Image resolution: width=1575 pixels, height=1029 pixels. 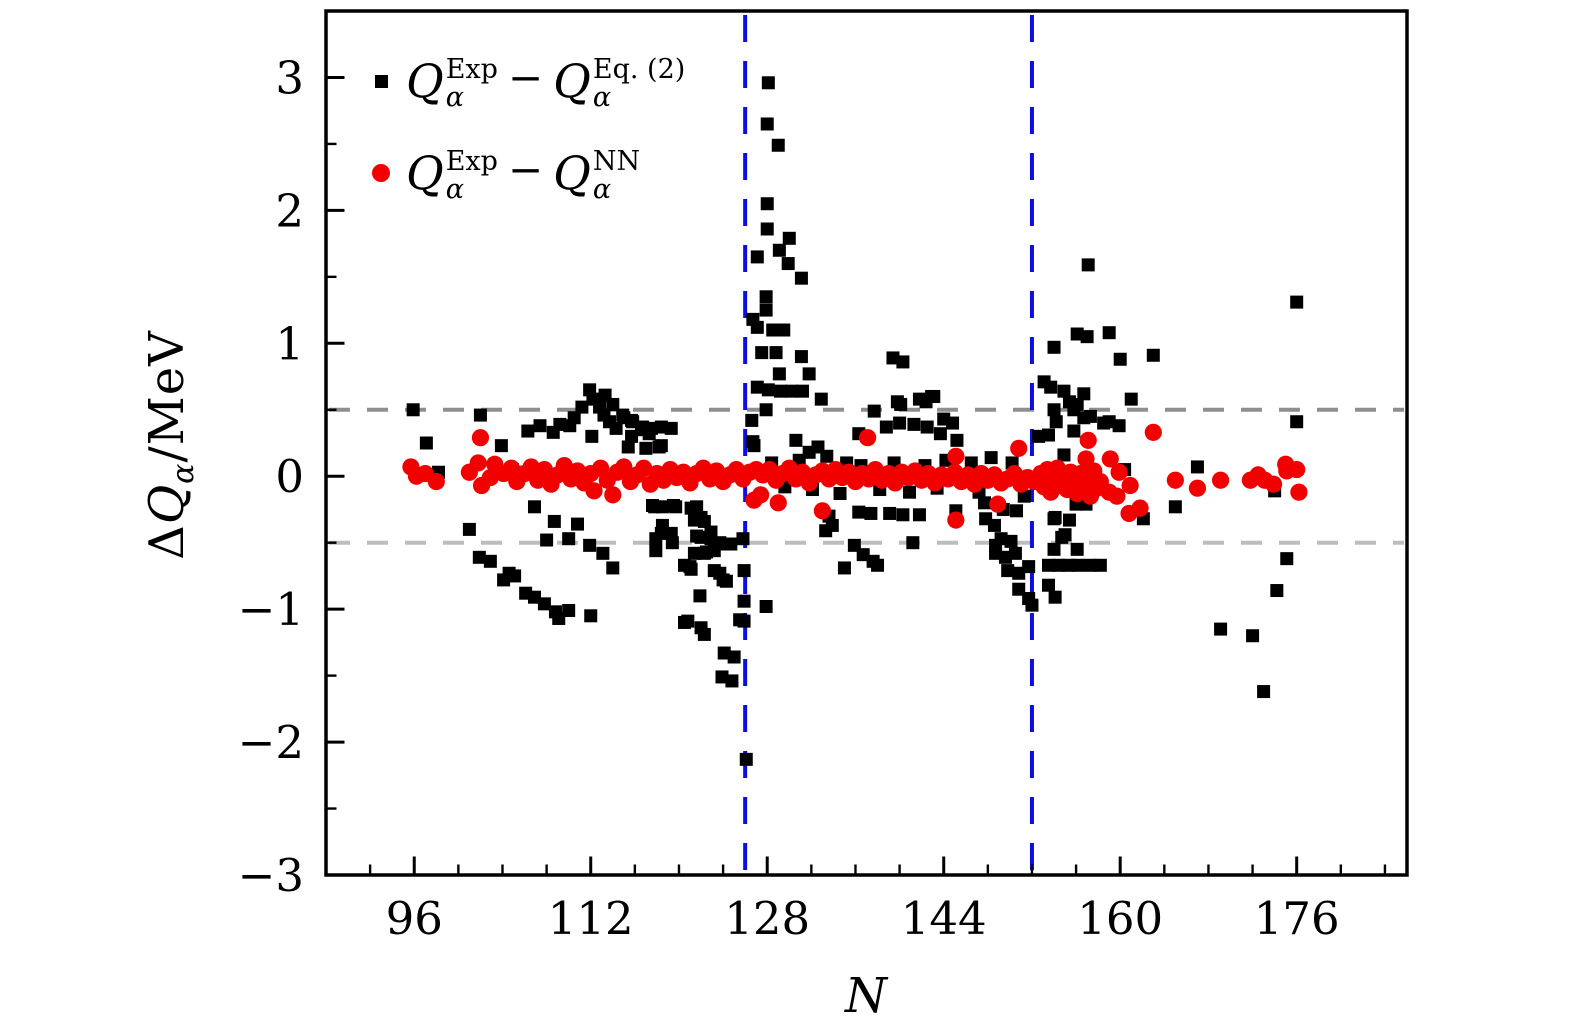 I want to click on square-icon, so click(x=381, y=81).